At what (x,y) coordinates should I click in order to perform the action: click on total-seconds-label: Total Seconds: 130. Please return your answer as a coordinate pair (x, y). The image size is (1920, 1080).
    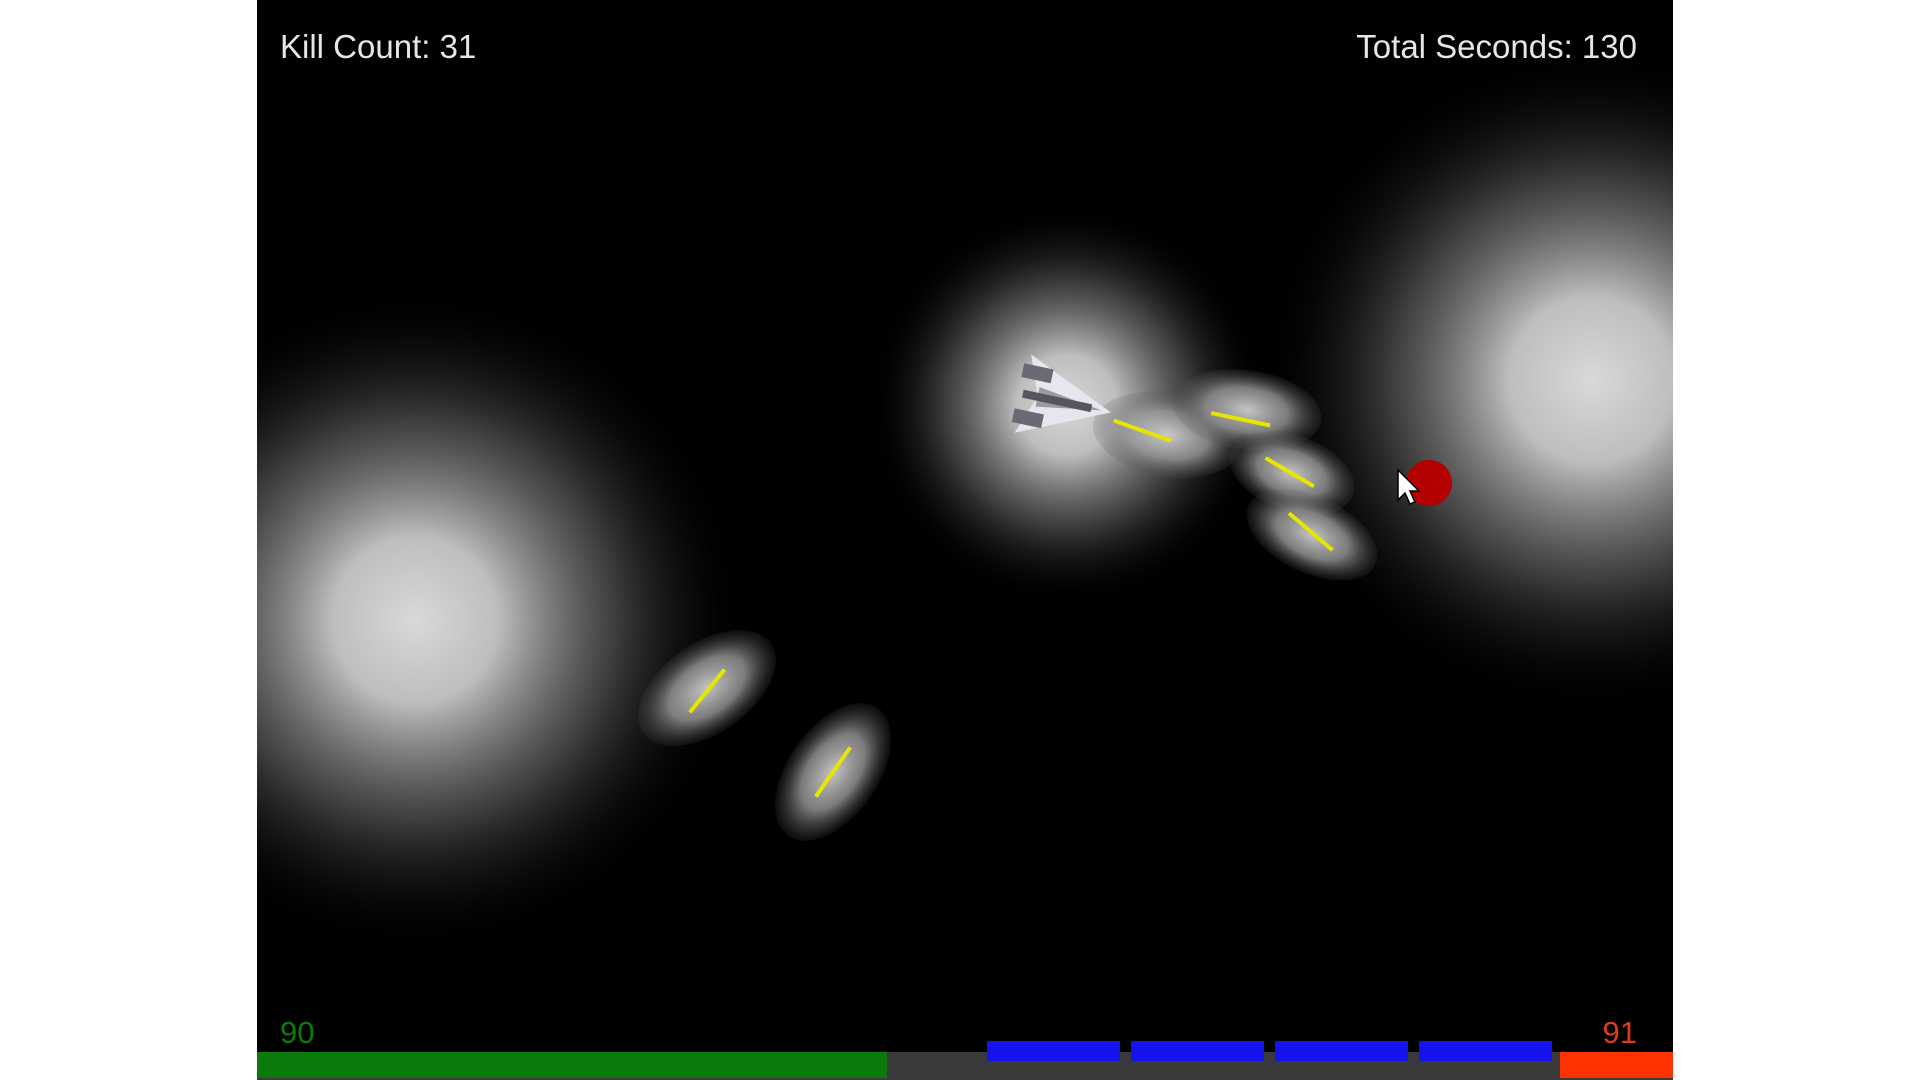
    Looking at the image, I should click on (1496, 46).